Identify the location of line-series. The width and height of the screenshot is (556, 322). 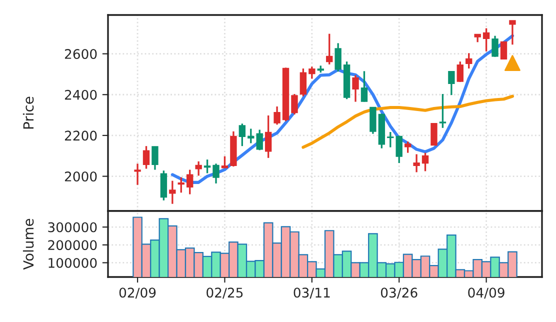
(408, 121).